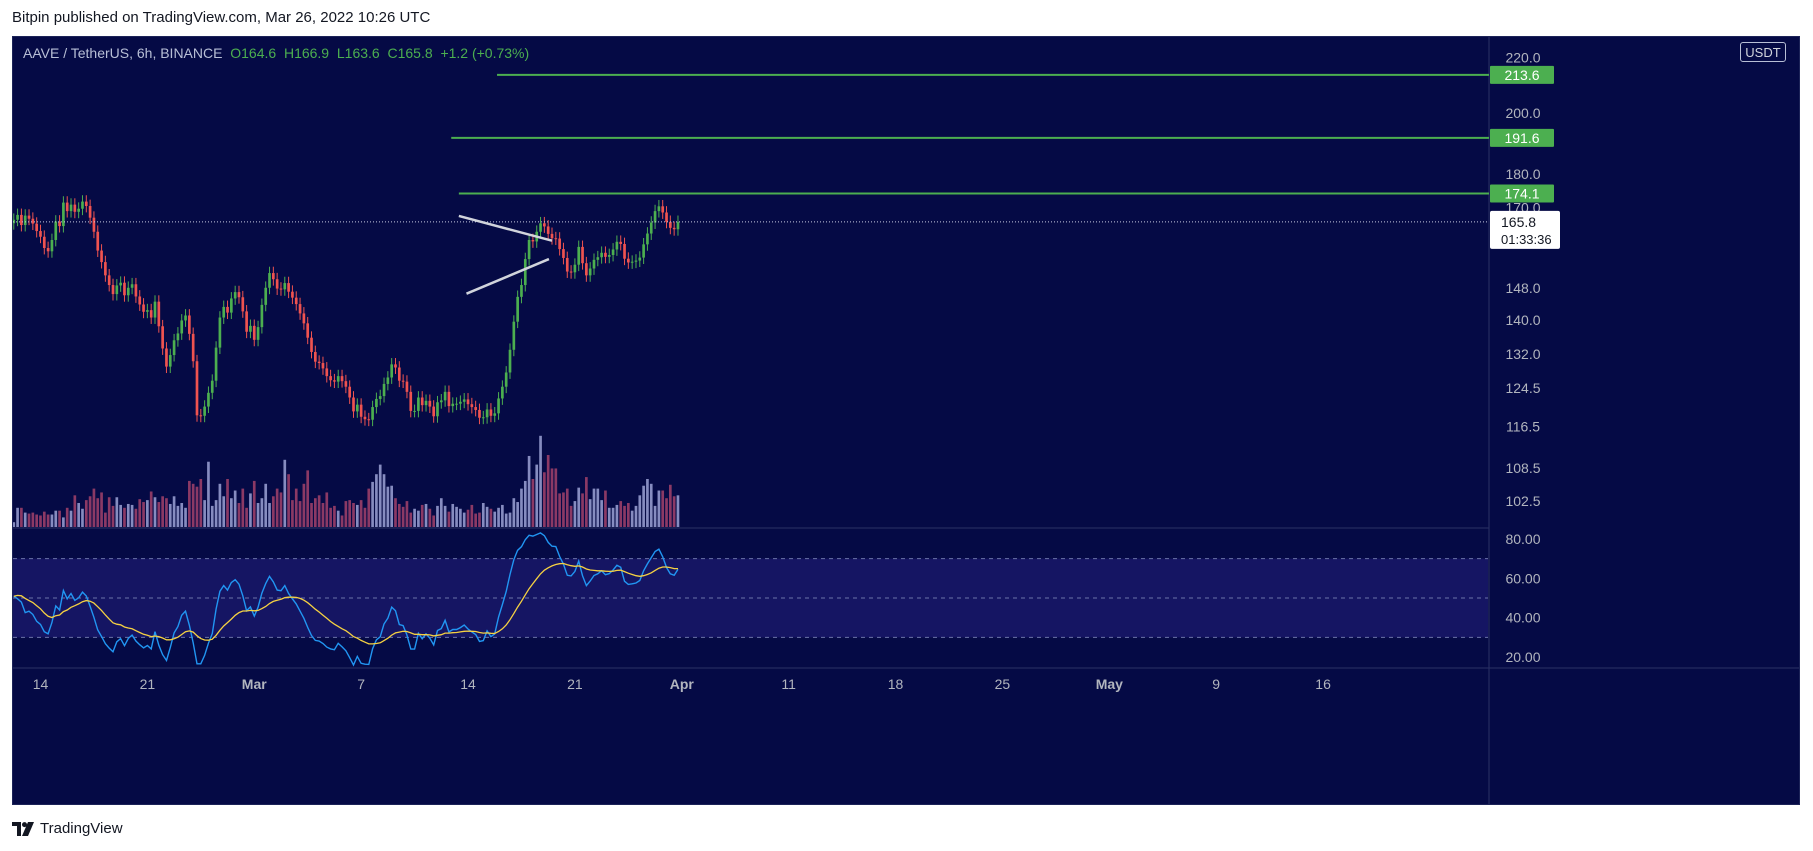 The image size is (1813, 851). I want to click on currency-button: USDT, so click(1763, 52).